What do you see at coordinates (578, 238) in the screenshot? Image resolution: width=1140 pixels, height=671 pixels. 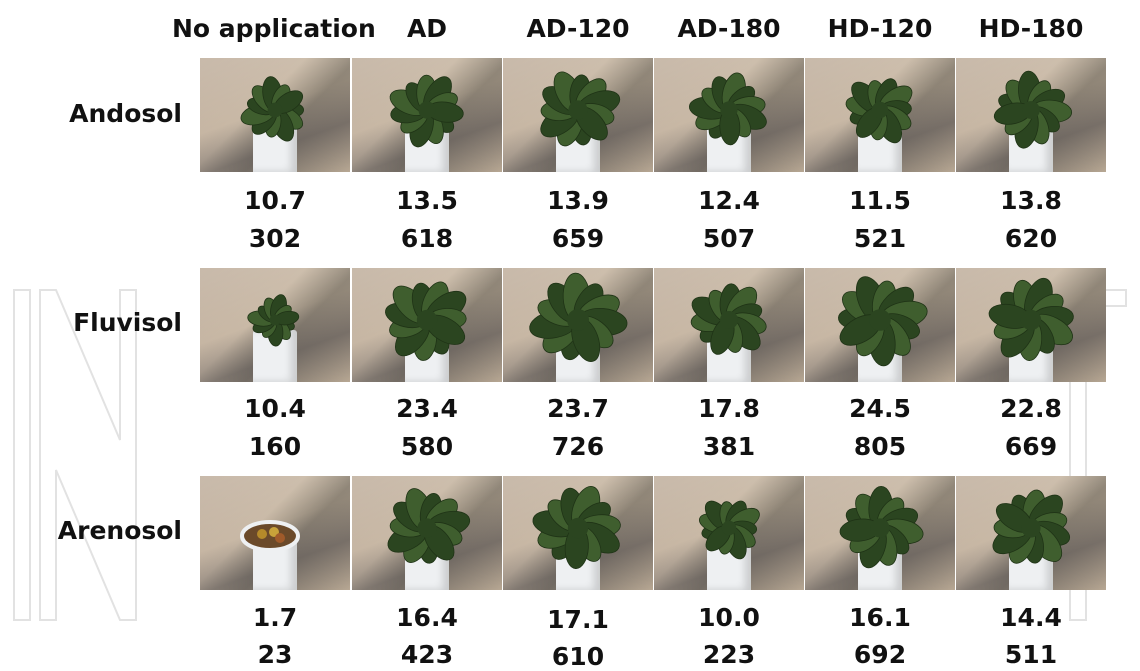 I see `value-andosol-ad-120-b: 659` at bounding box center [578, 238].